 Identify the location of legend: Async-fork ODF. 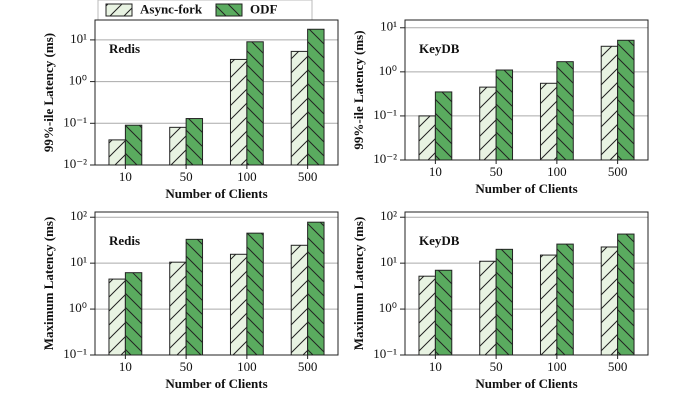
(205, 10).